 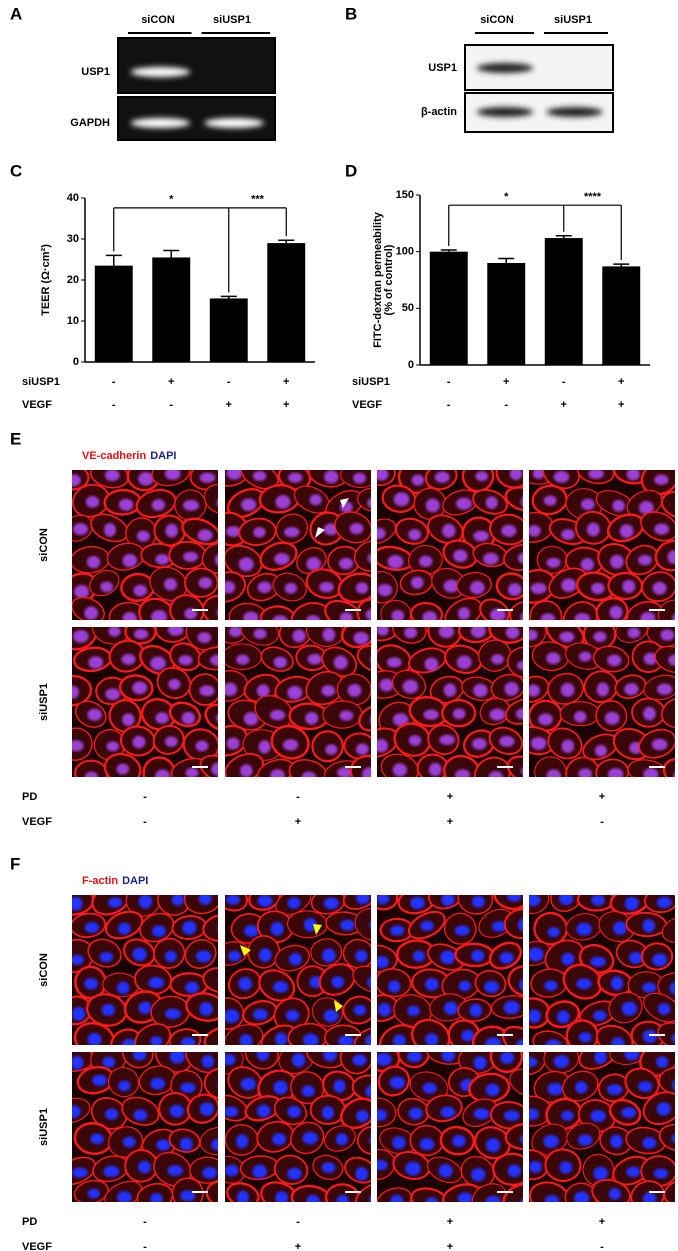 What do you see at coordinates (16, 170) in the screenshot?
I see `panel-letter: C` at bounding box center [16, 170].